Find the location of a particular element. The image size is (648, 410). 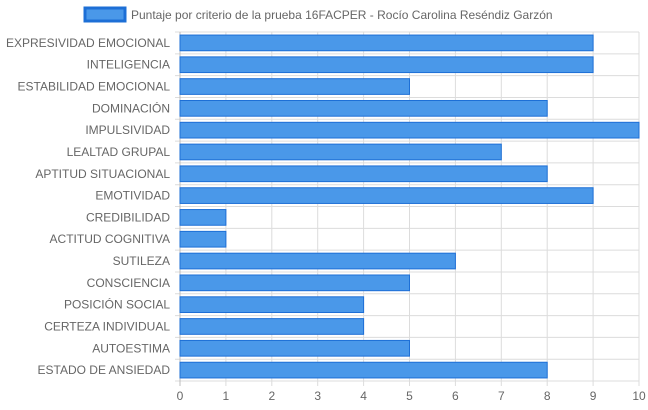

y-tick-label: ESTADO DE ANSIEDAD is located at coordinates (104, 370).